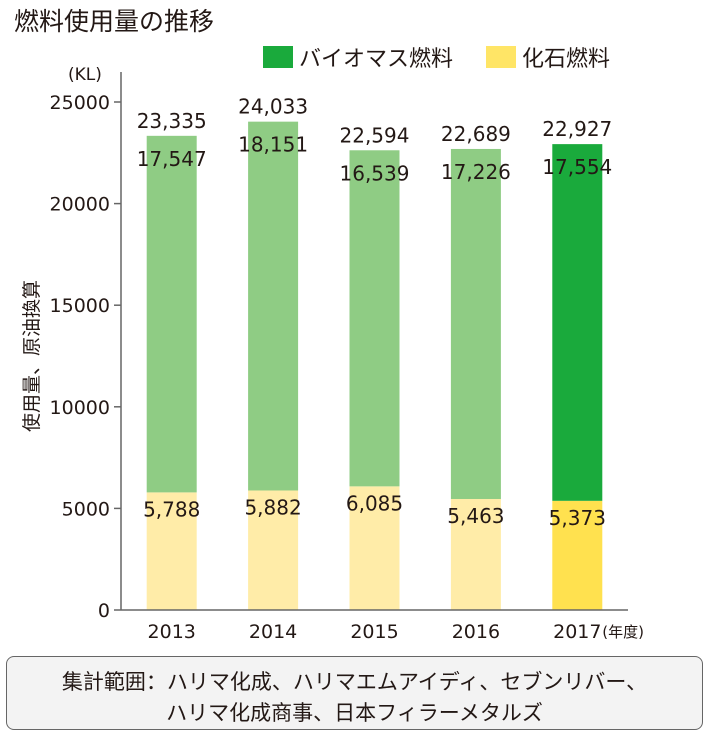 The image size is (710, 735). I want to click on bar-fossil-2015, so click(374, 548).